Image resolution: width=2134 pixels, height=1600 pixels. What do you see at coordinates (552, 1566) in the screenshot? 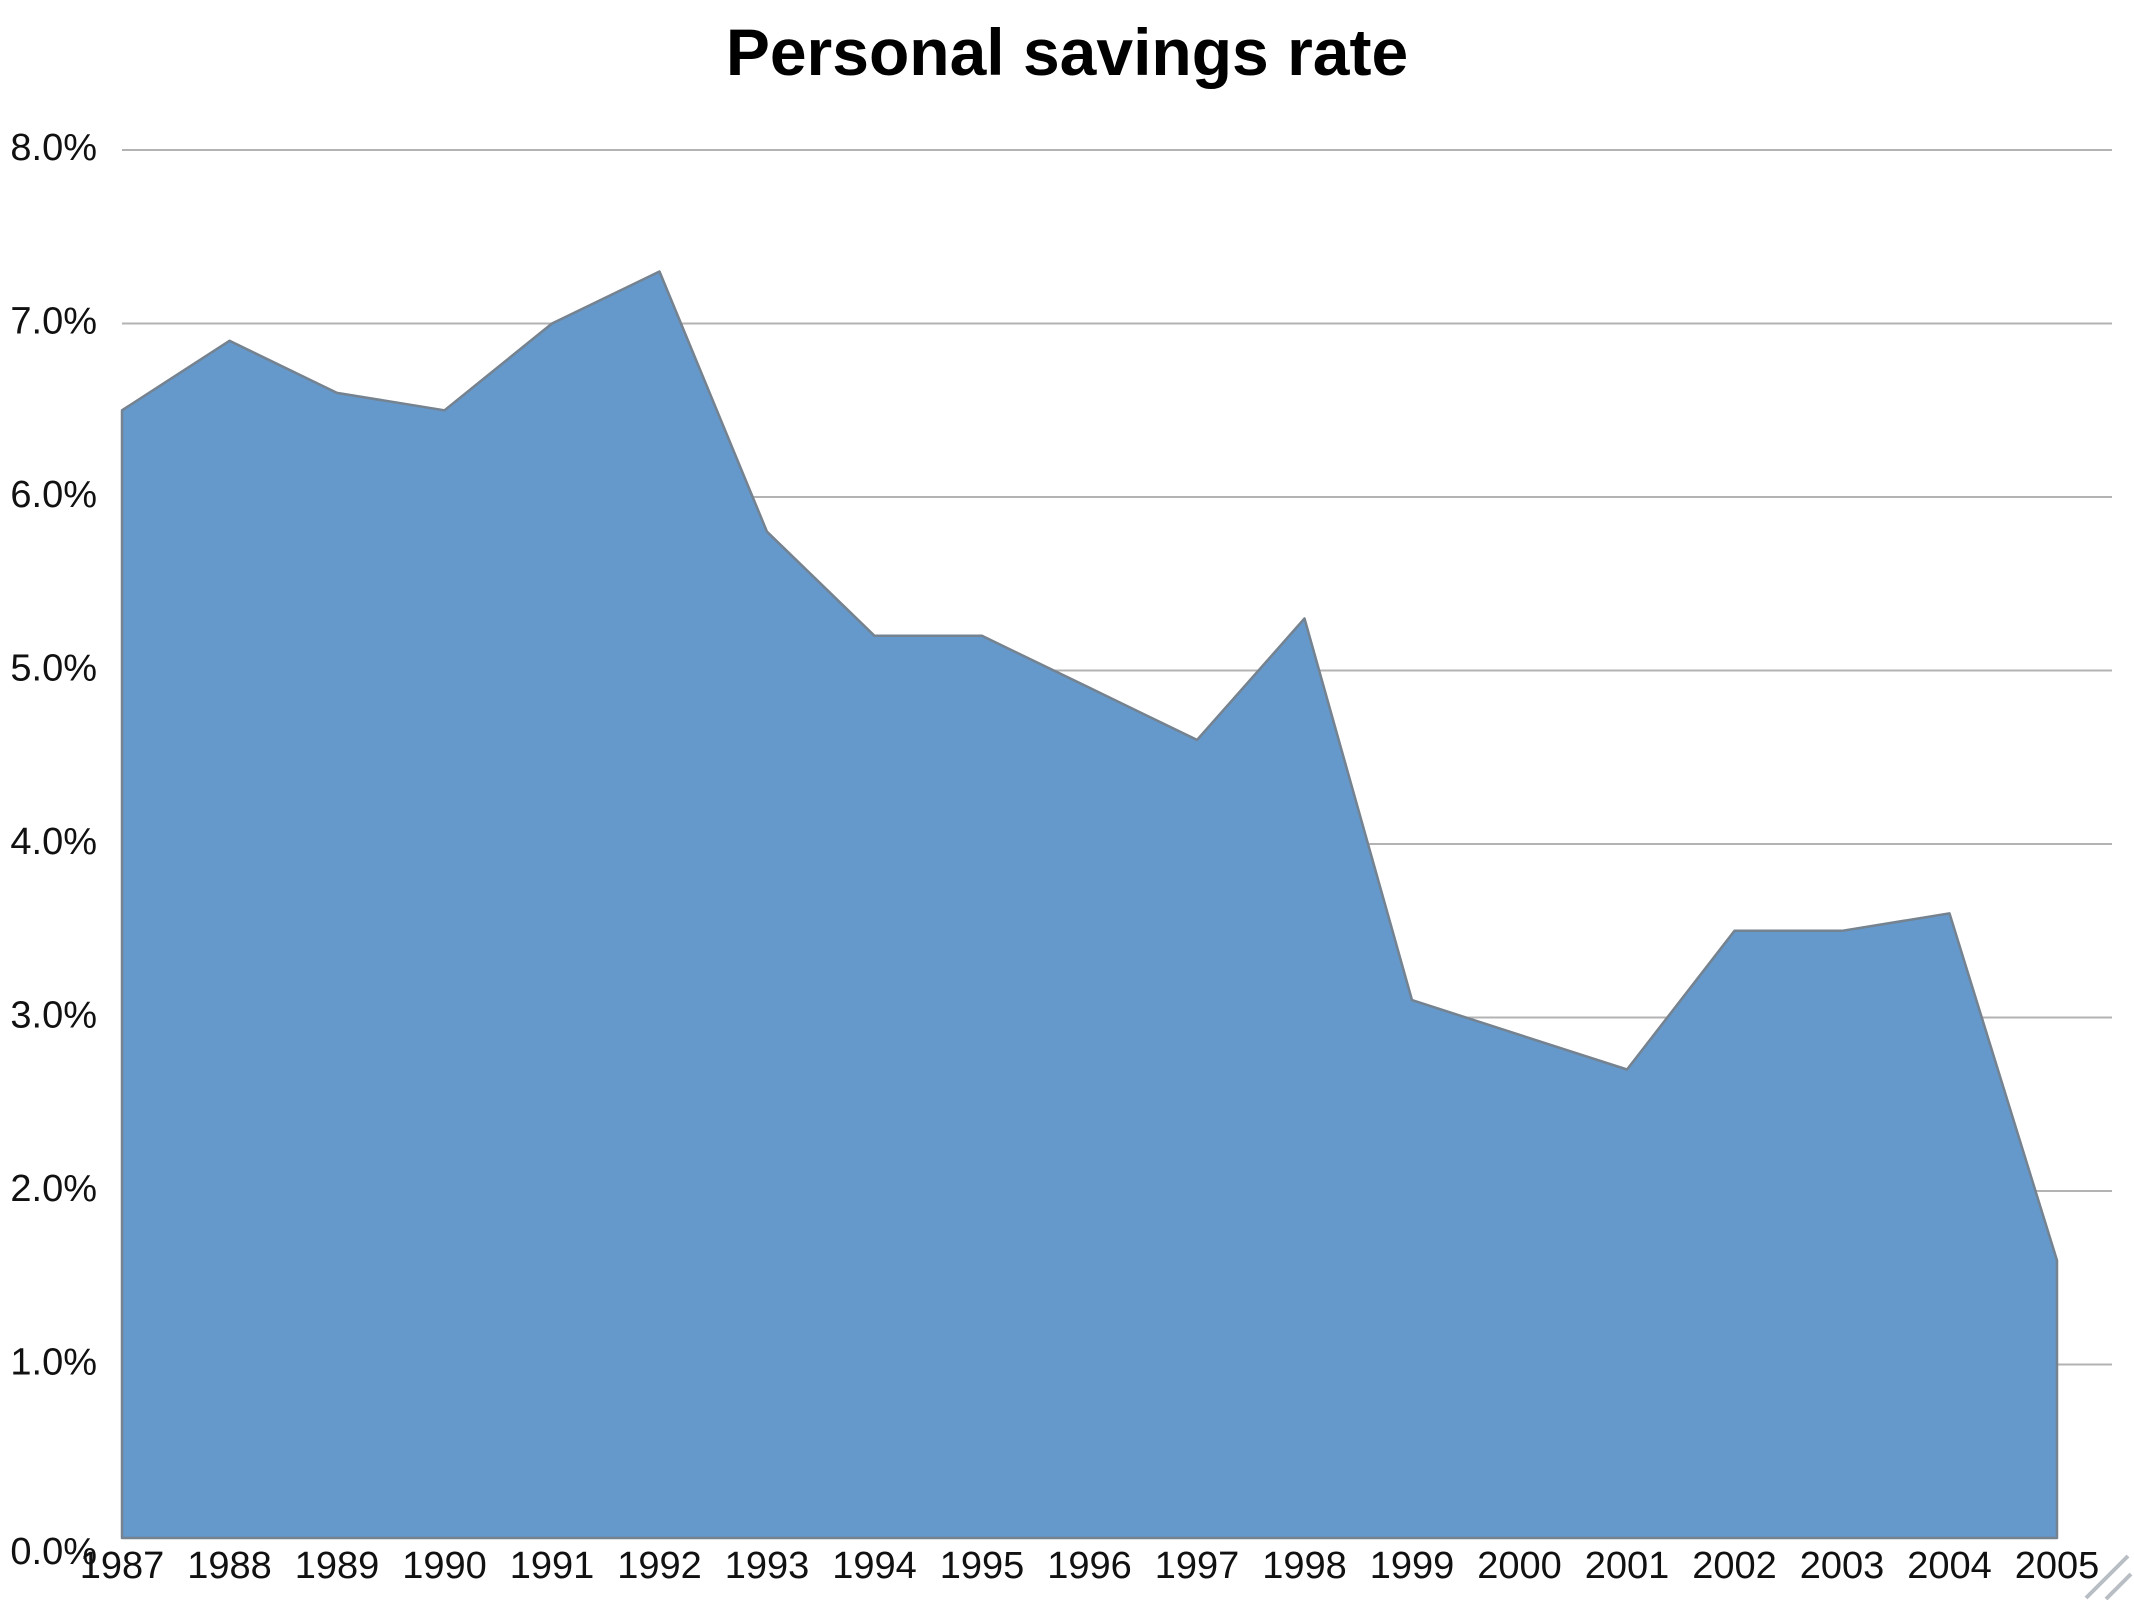
I see `x-axis-tick-label: 1991` at bounding box center [552, 1566].